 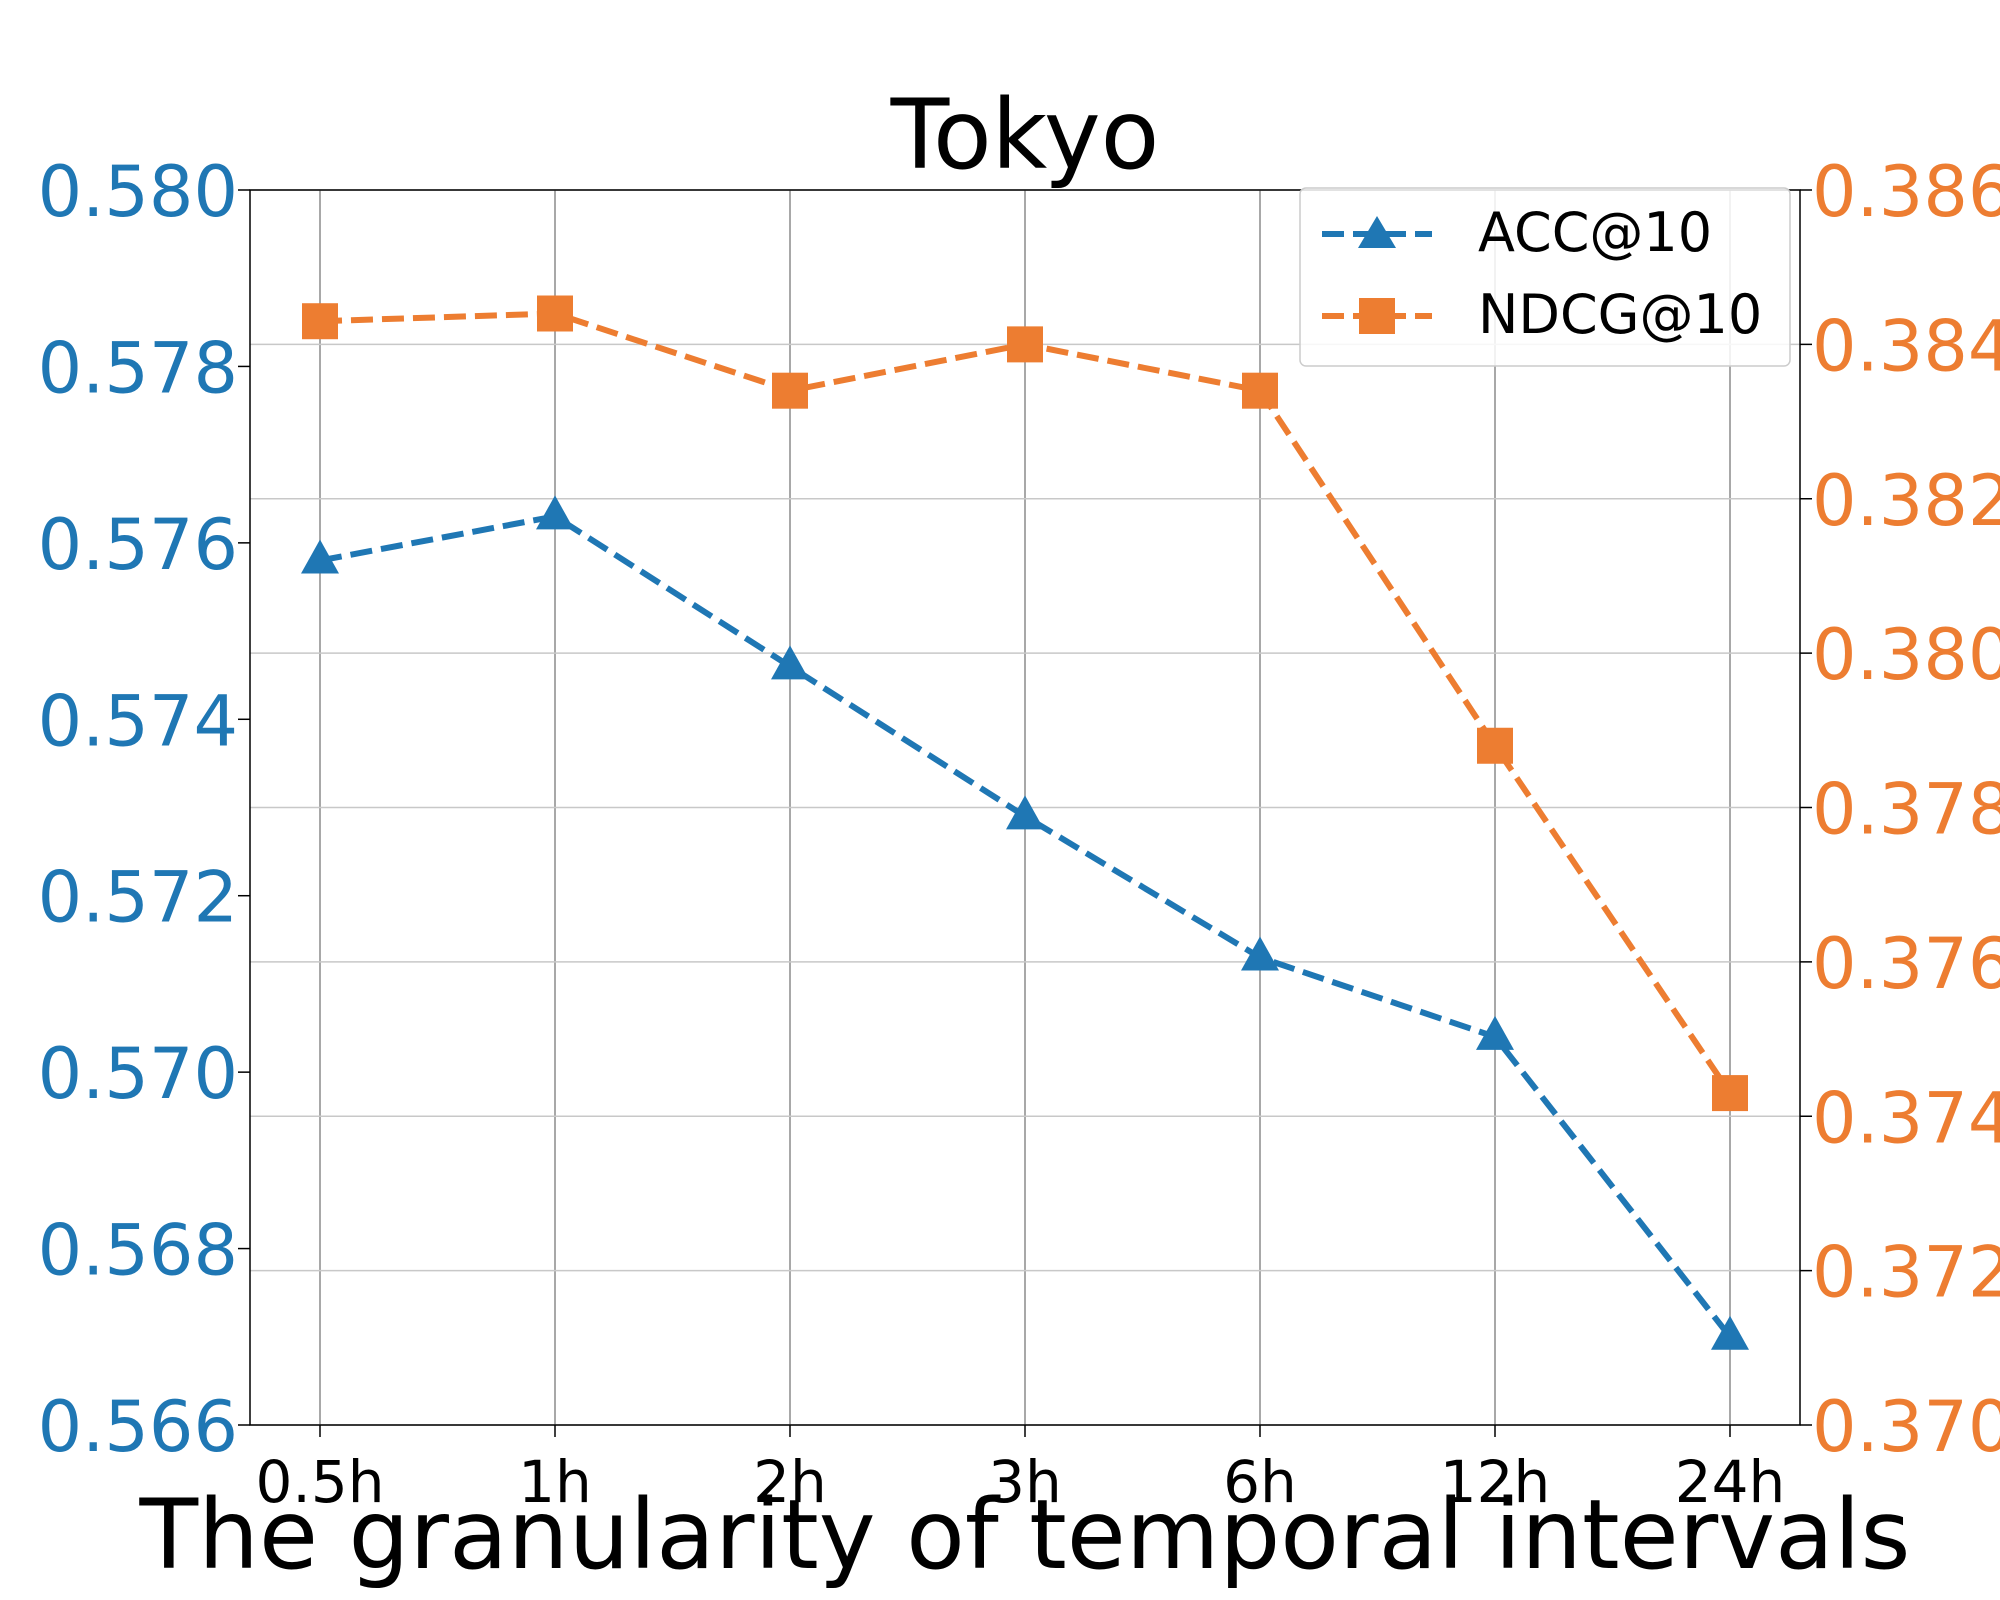 I want to click on right-tick-label-0.386: 0.386, so click(x=1906, y=192).